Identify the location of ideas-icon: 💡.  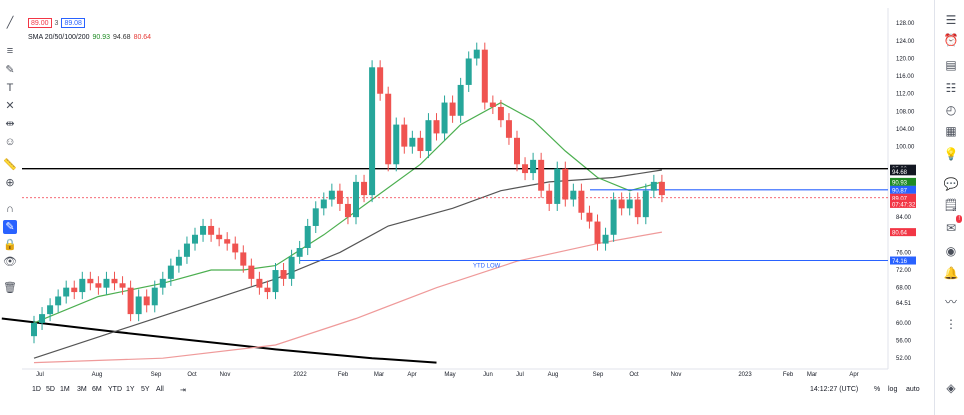
(951, 154).